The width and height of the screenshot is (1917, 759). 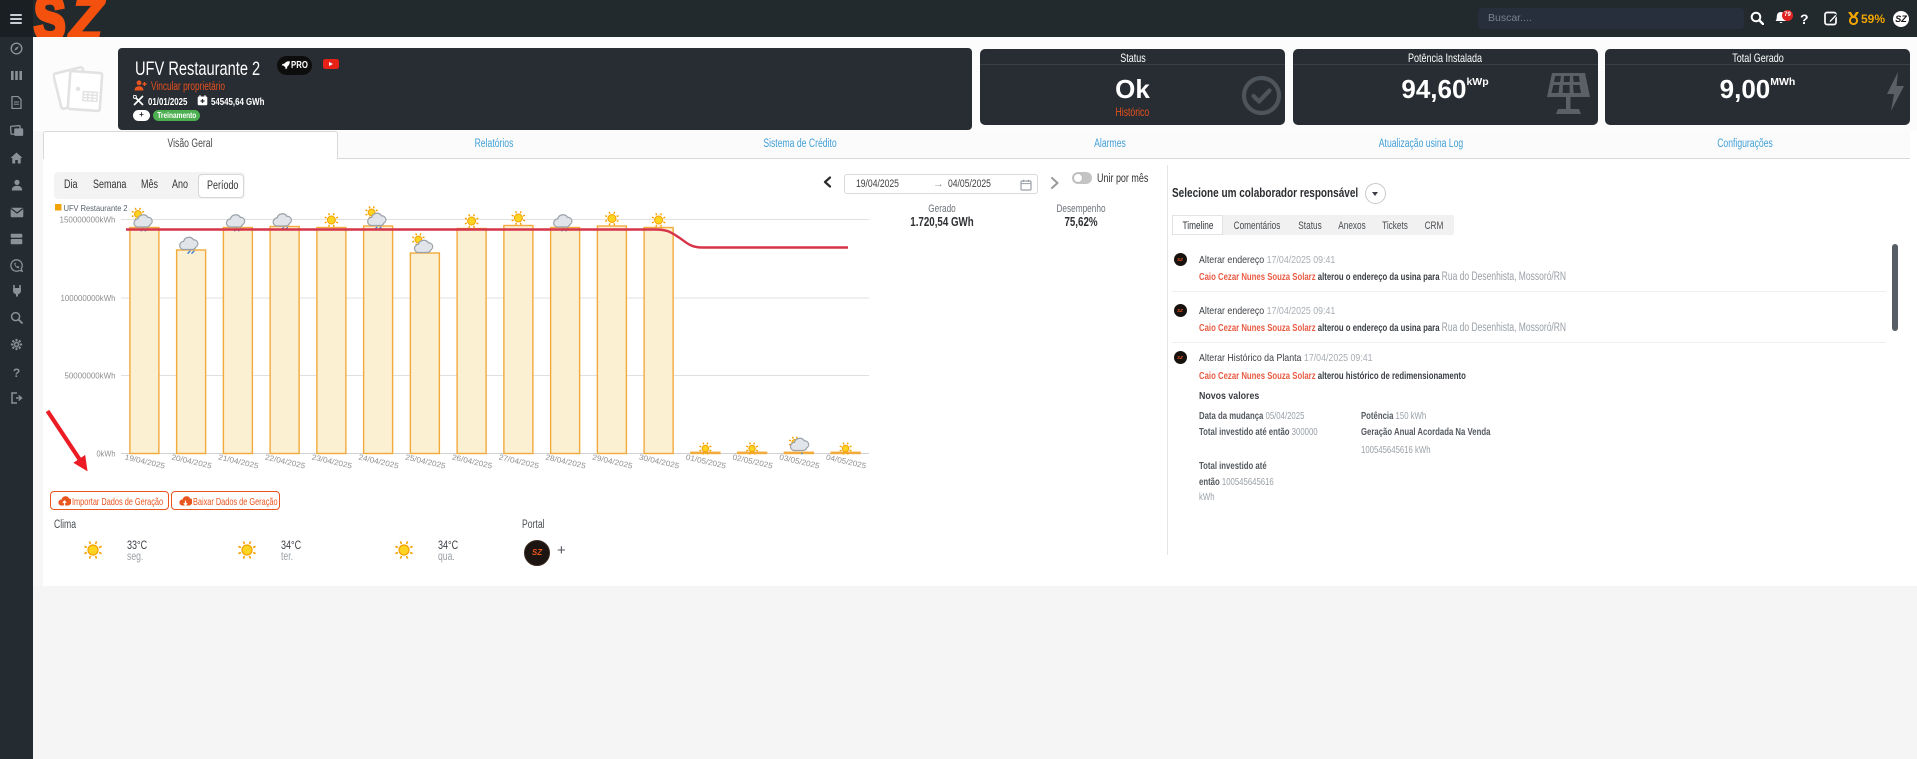 I want to click on svg-text: 28/04/2025, so click(x=566, y=462).